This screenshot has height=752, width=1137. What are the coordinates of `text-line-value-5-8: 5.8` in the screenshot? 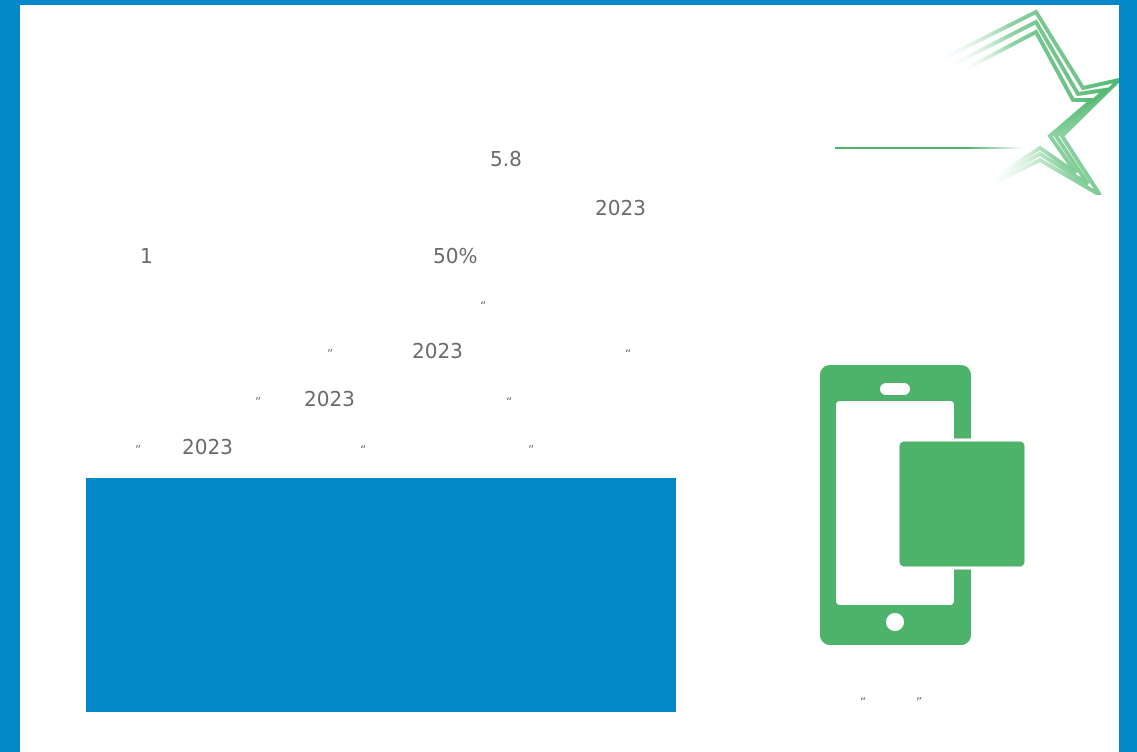 It's located at (506, 159).